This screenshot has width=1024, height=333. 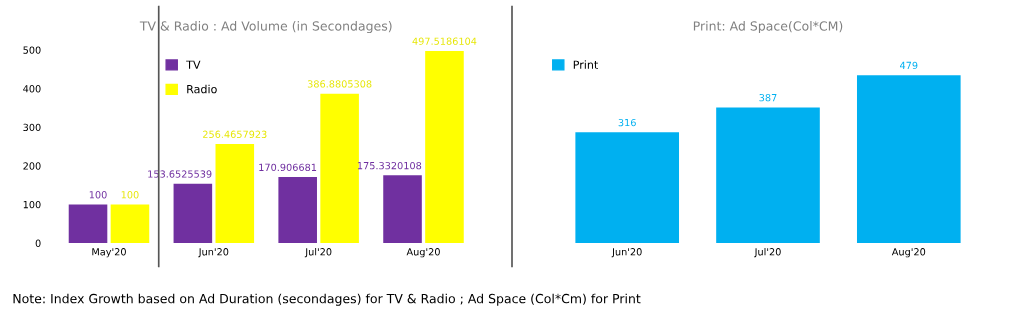 What do you see at coordinates (38, 243) in the screenshot?
I see `y-tick-label: 0` at bounding box center [38, 243].